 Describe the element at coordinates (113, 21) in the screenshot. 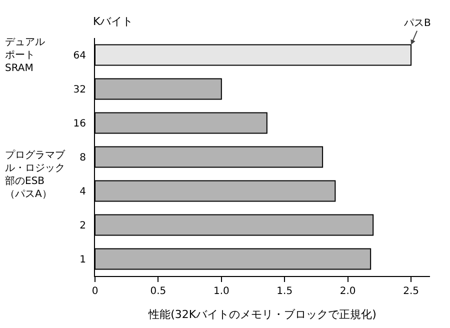

I see `y-axis-title: Kバイト` at that location.